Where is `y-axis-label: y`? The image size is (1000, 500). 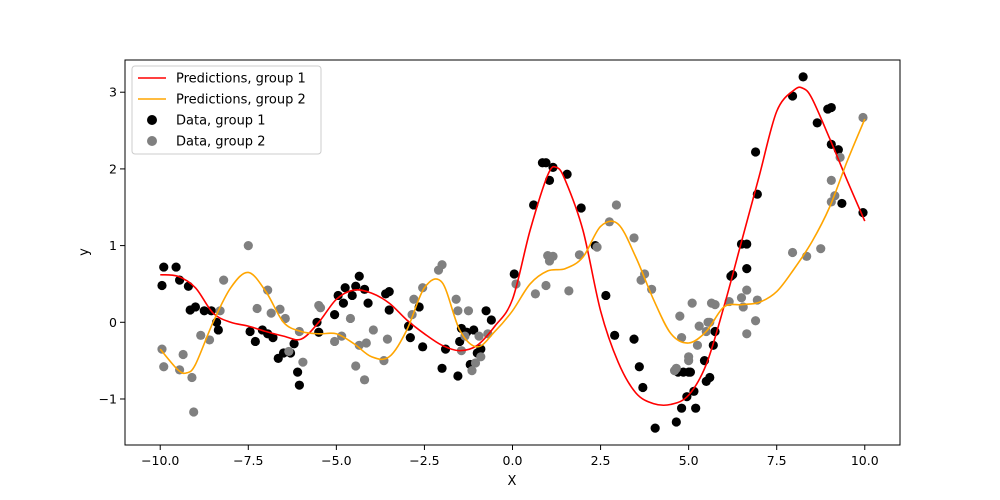
y-axis-label: y is located at coordinates (84, 252).